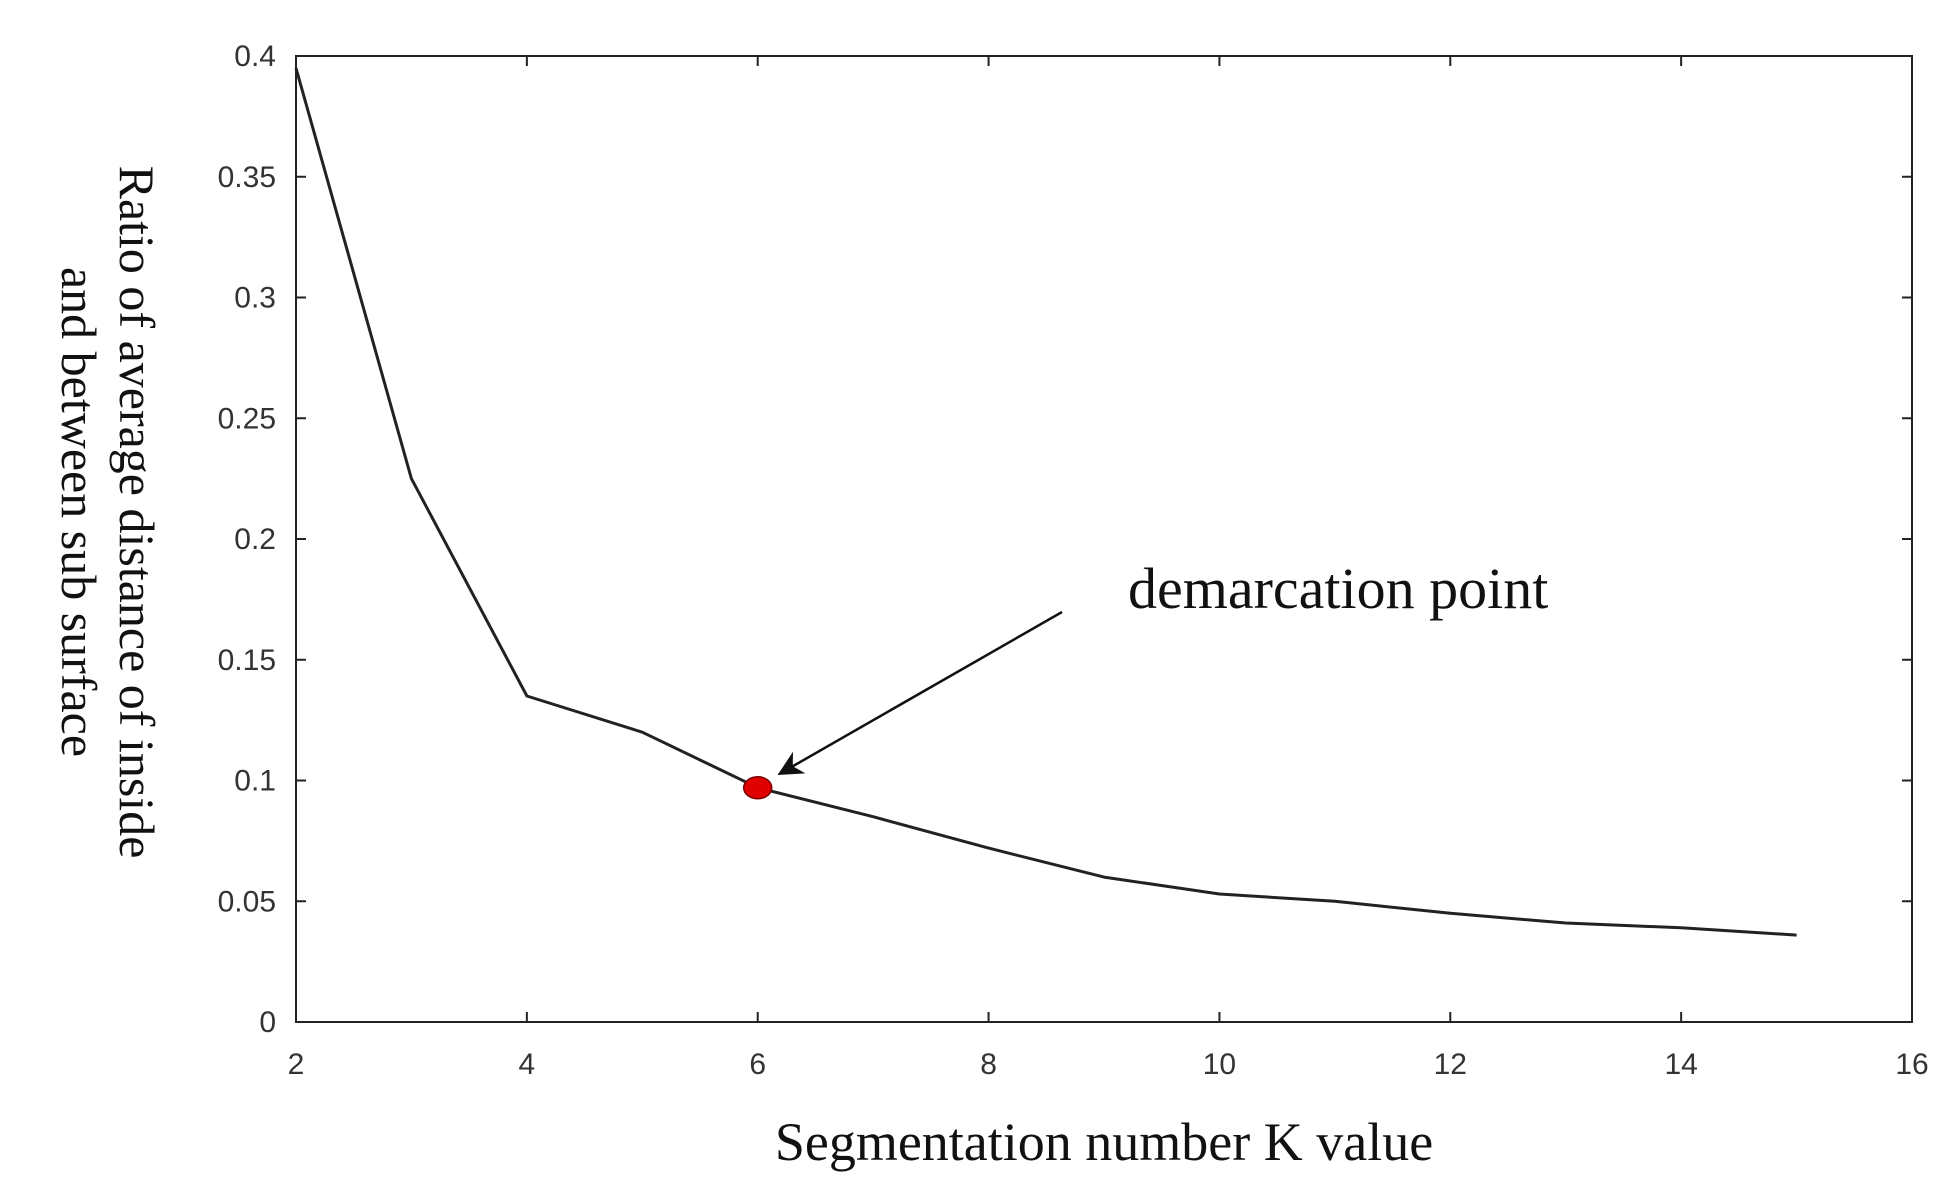 This screenshot has height=1196, width=1951. I want to click on y-axis-title-line-2: and between sub surface, so click(79, 512).